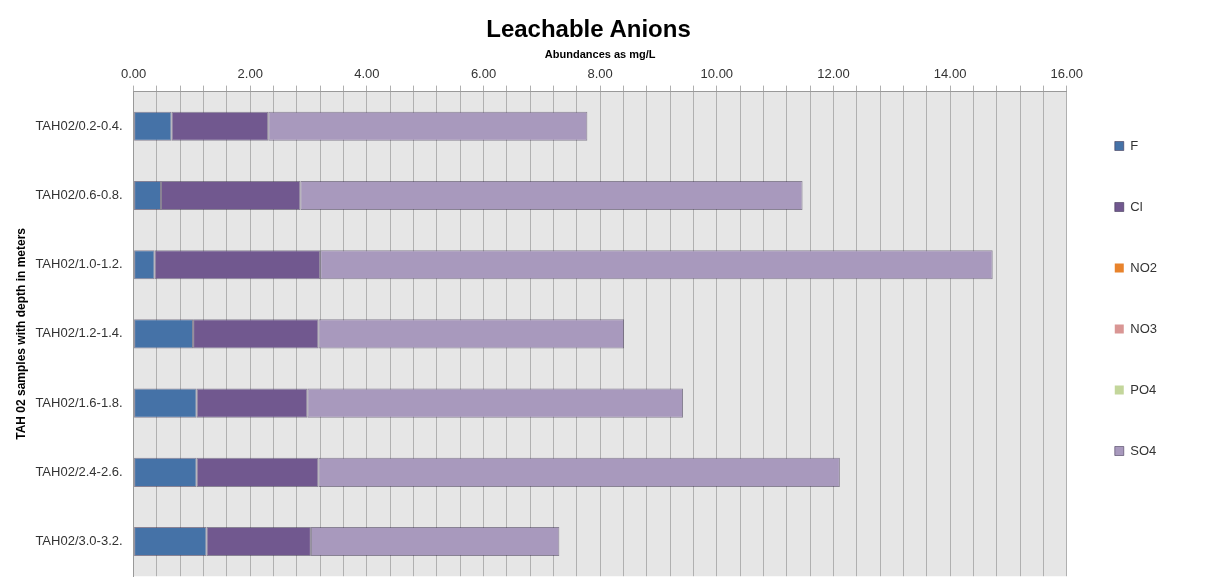 This screenshot has height=587, width=1207. What do you see at coordinates (1143, 267) in the screenshot?
I see `legend-label: NO2` at bounding box center [1143, 267].